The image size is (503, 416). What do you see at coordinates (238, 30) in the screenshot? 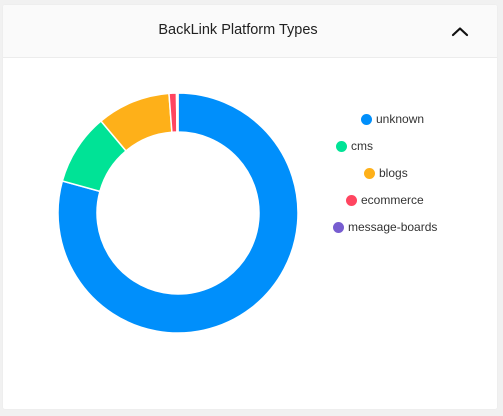
I see `card-title: BackLink Platform Types` at bounding box center [238, 30].